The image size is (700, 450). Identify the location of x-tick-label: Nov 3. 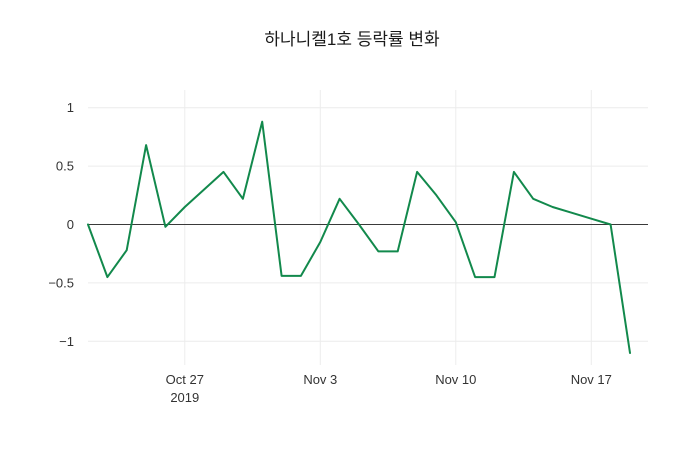
(320, 379).